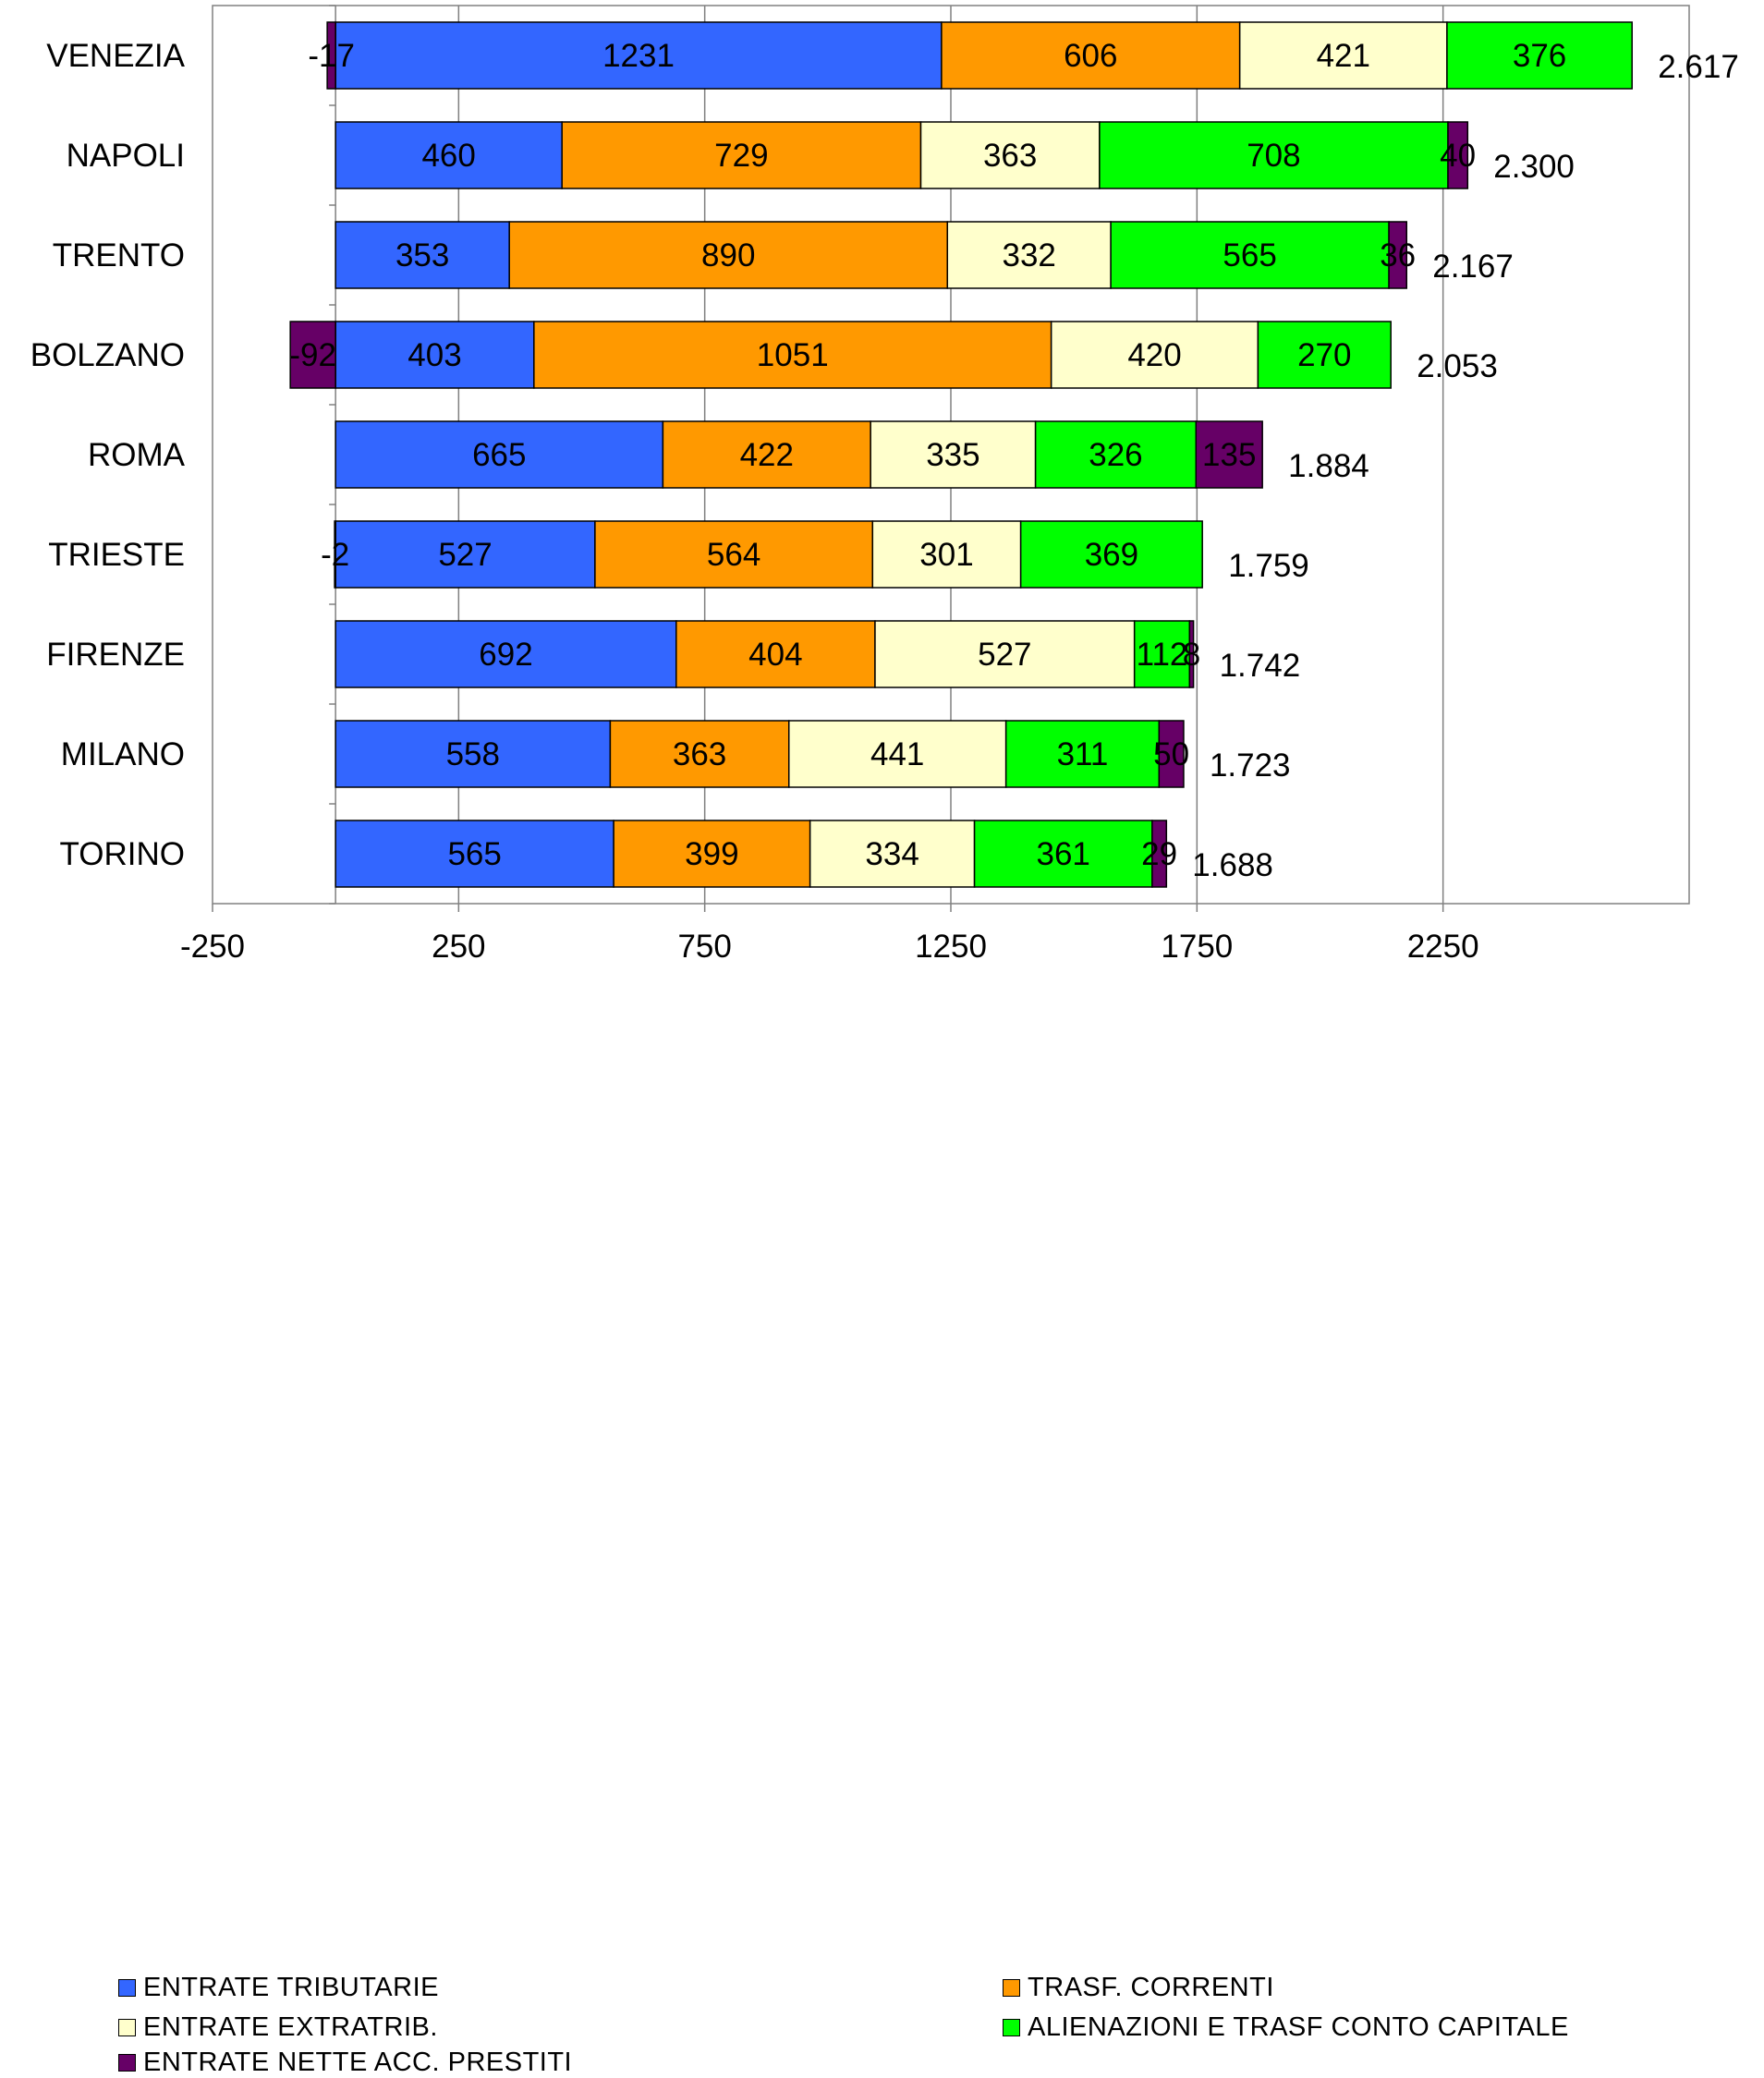 Image resolution: width=1764 pixels, height=2078 pixels. I want to click on data-label: 441, so click(897, 754).